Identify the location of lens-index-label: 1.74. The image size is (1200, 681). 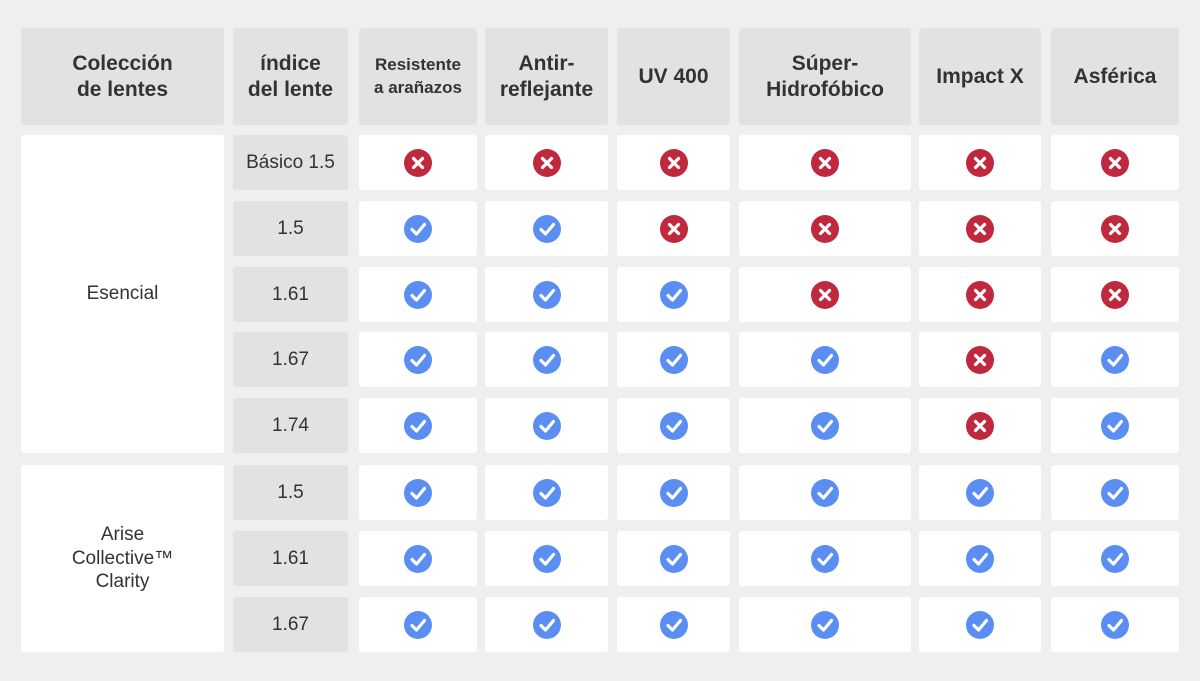
(290, 425).